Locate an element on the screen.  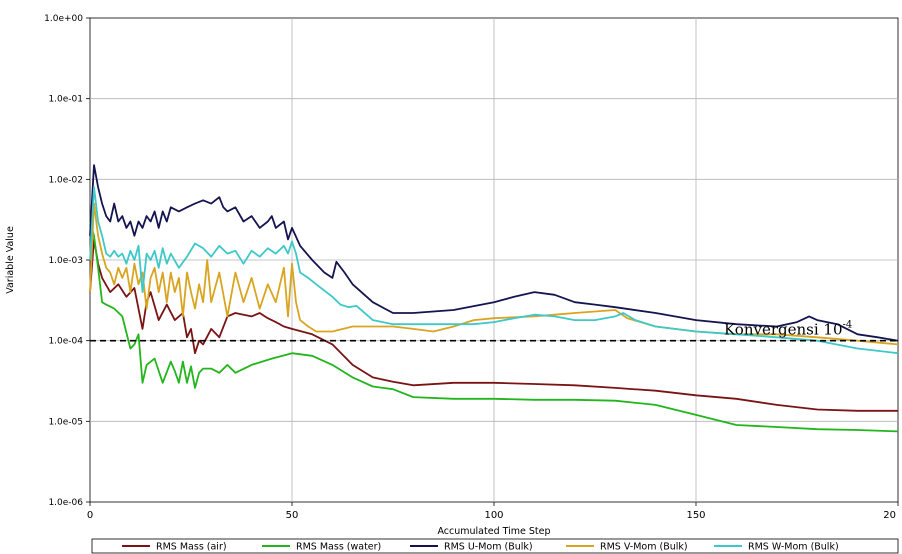
y-tick-label: 1.0e-05 is located at coordinates (65, 422).